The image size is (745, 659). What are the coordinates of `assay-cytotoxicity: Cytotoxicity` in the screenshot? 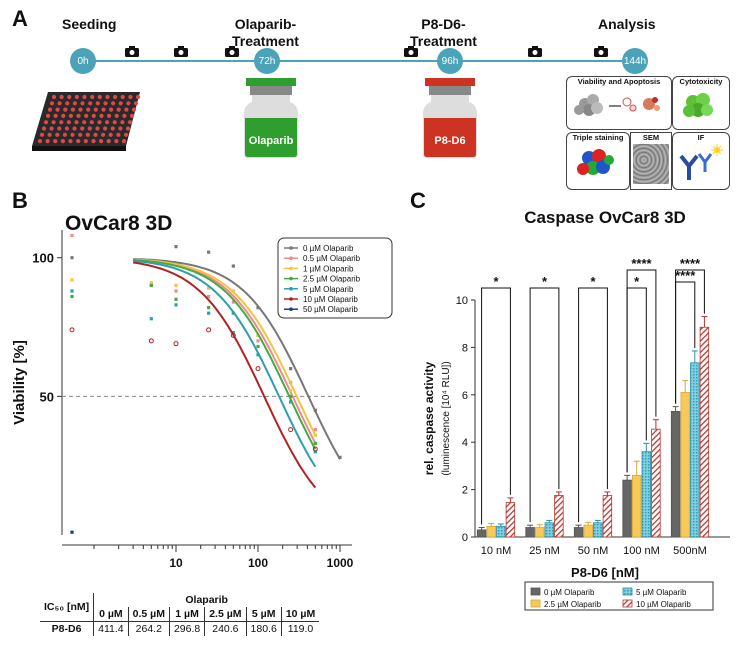 It's located at (701, 103).